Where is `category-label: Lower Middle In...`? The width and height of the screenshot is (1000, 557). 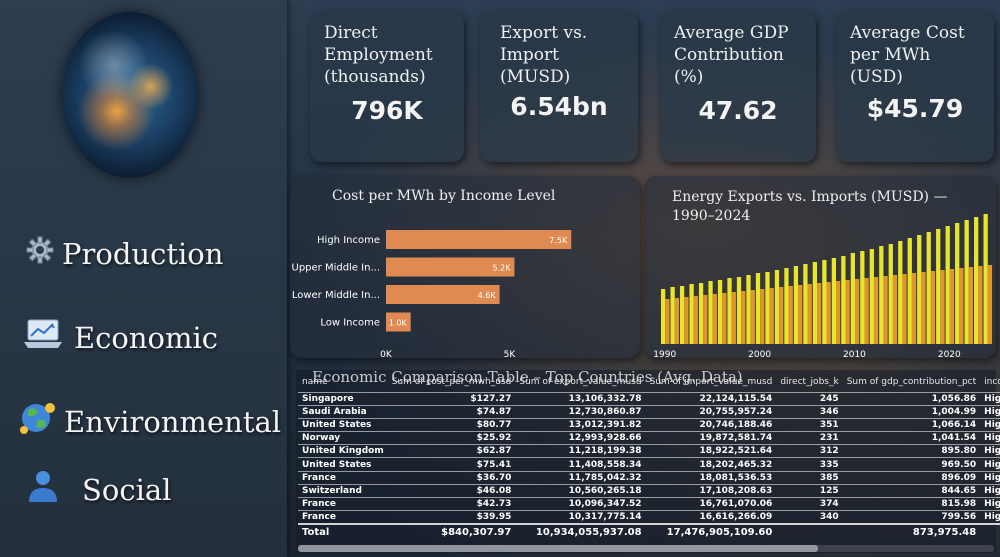
category-label: Lower Middle In... is located at coordinates (336, 295).